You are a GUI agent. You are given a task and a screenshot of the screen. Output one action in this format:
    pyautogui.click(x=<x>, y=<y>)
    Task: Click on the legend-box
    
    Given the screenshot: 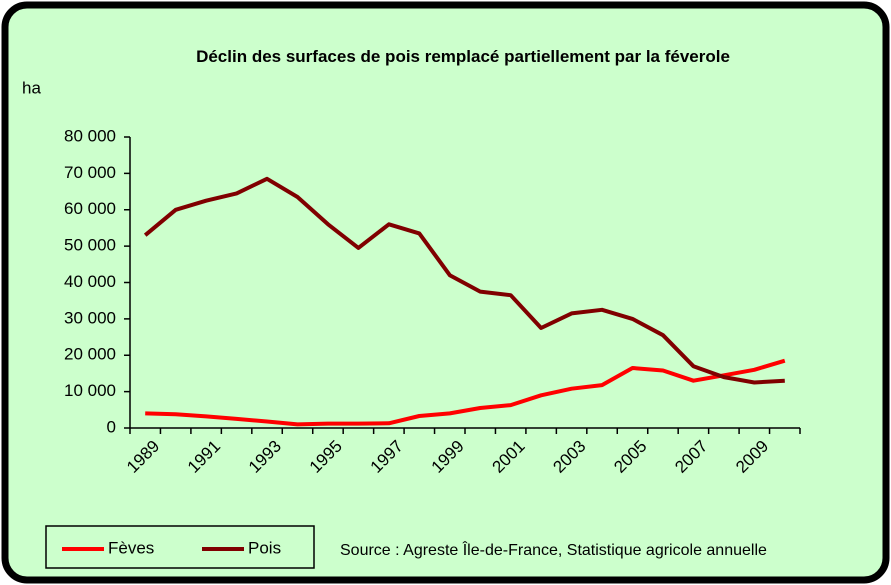 What is the action you would take?
    pyautogui.click(x=180, y=547)
    